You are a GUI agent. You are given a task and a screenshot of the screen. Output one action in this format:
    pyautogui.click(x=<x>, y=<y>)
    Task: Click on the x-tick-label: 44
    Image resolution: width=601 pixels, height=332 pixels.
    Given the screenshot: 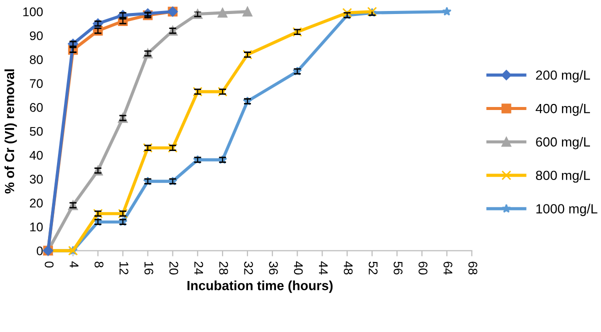 What is the action you would take?
    pyautogui.click(x=323, y=268)
    